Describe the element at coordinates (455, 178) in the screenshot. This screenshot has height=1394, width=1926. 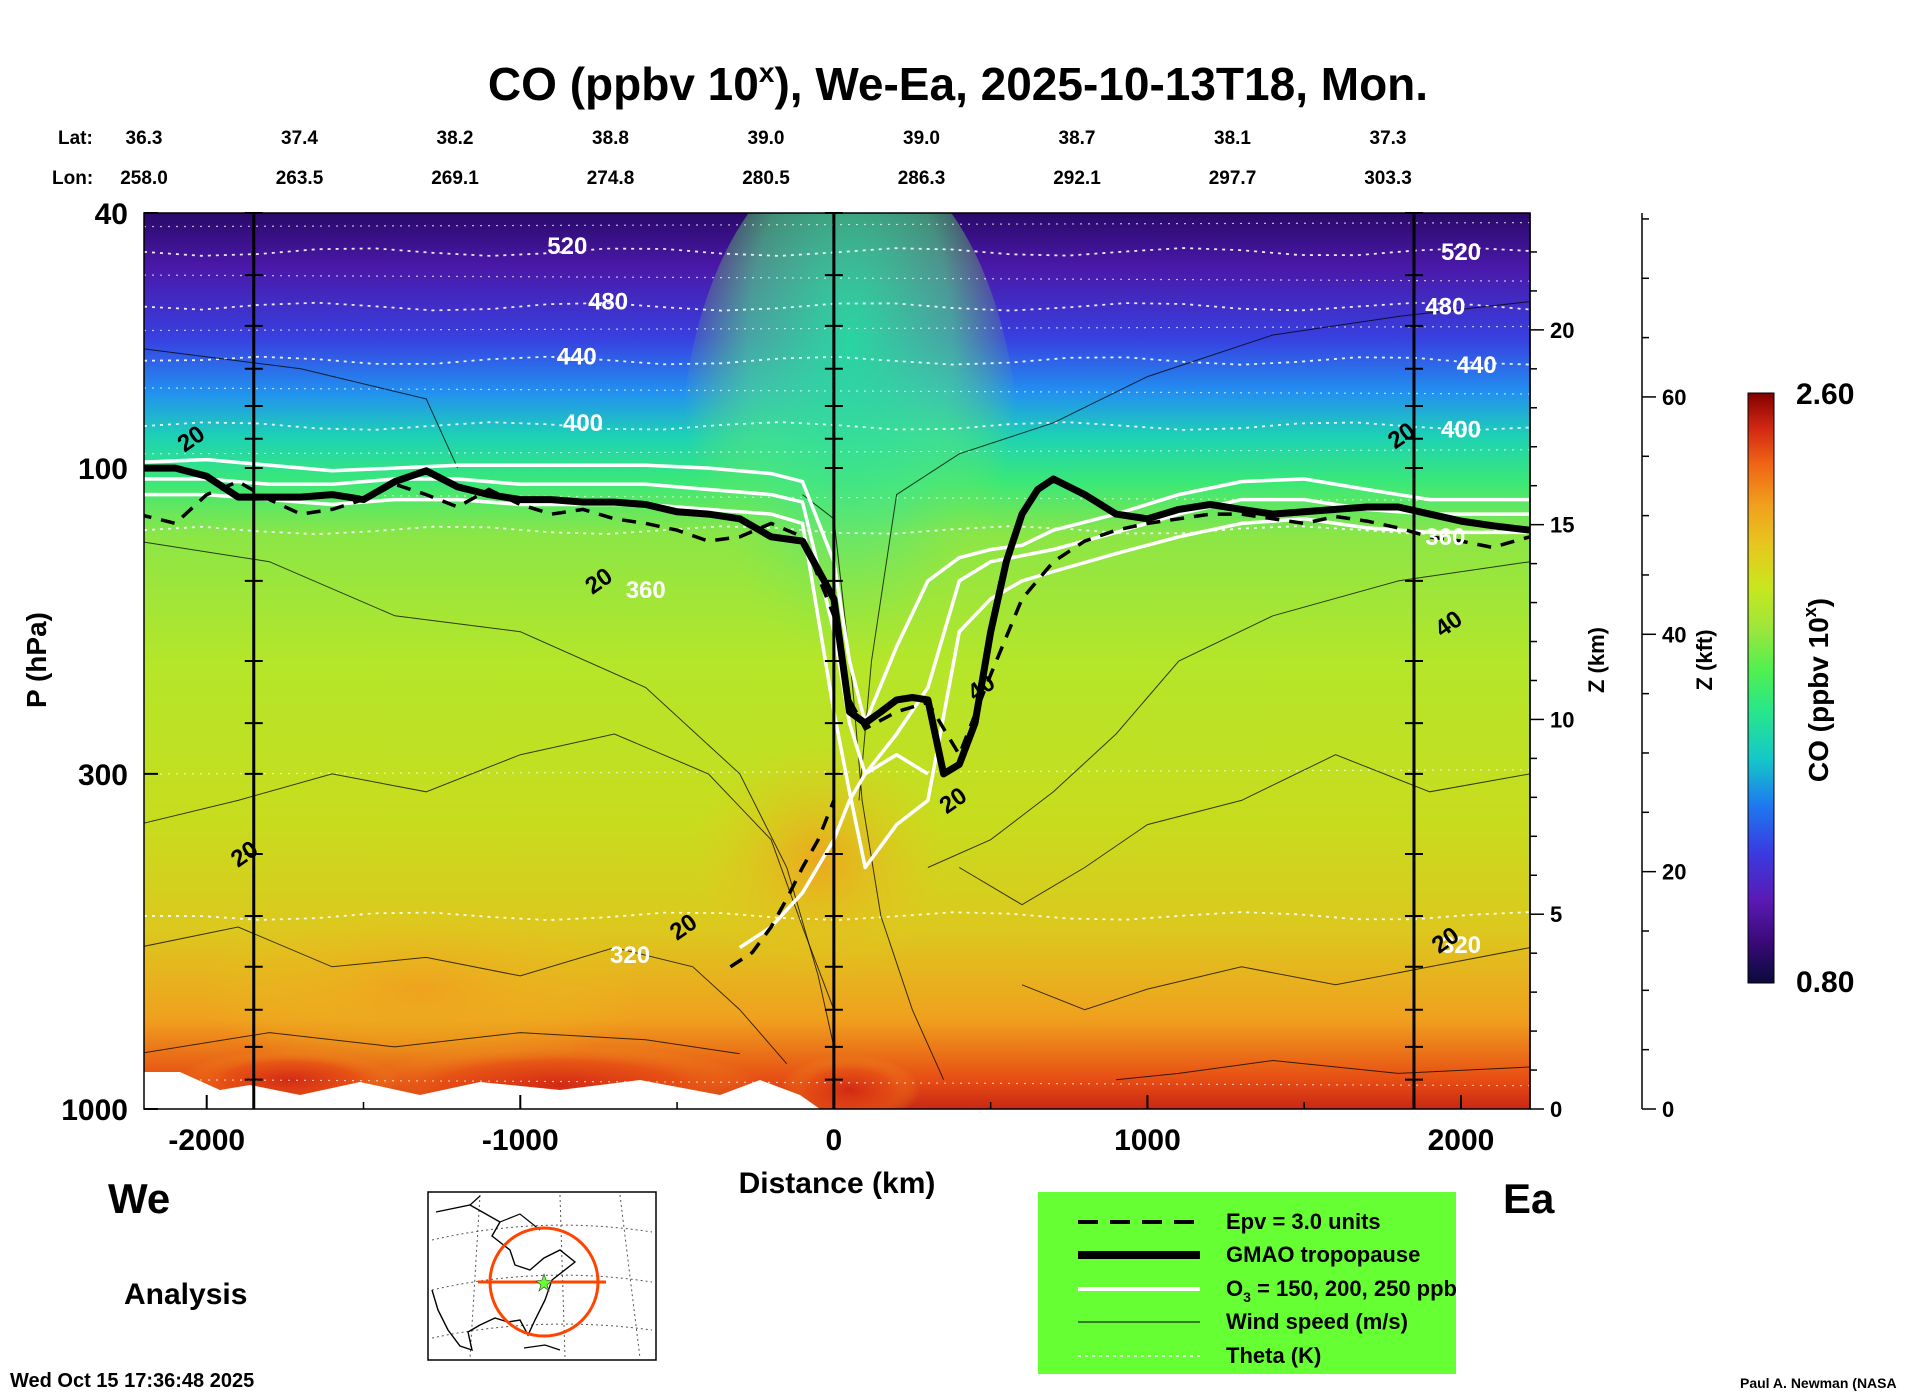
I see `lon-value: 269.1` at that location.